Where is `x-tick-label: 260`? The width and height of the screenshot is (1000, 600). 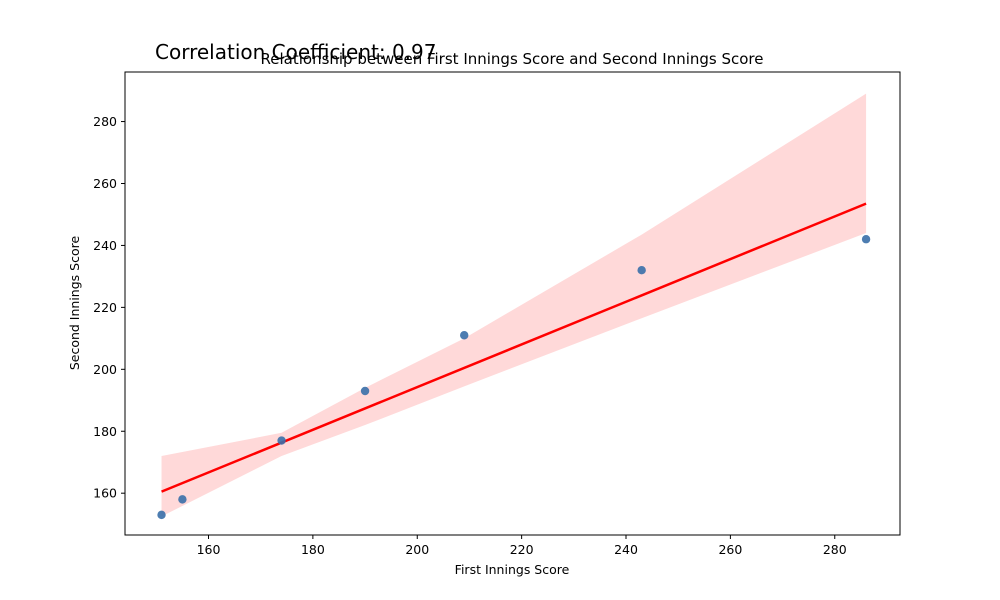
x-tick-label: 260 is located at coordinates (730, 549).